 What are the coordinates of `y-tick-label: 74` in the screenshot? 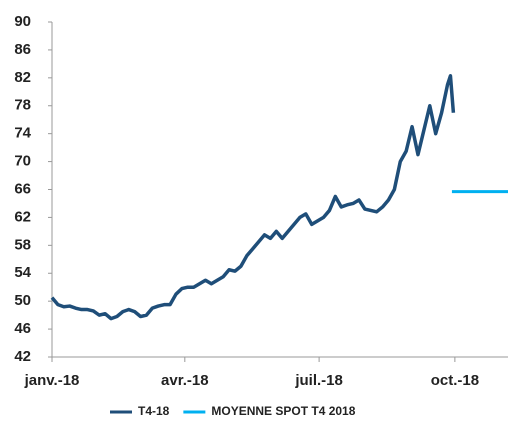 It's located at (22, 133).